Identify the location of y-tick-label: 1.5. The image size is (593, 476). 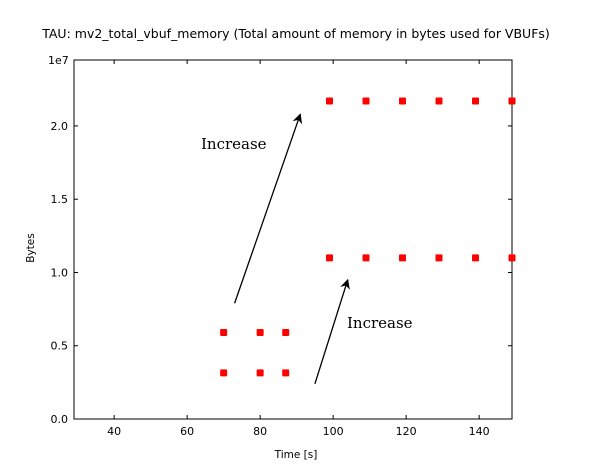
(60, 199).